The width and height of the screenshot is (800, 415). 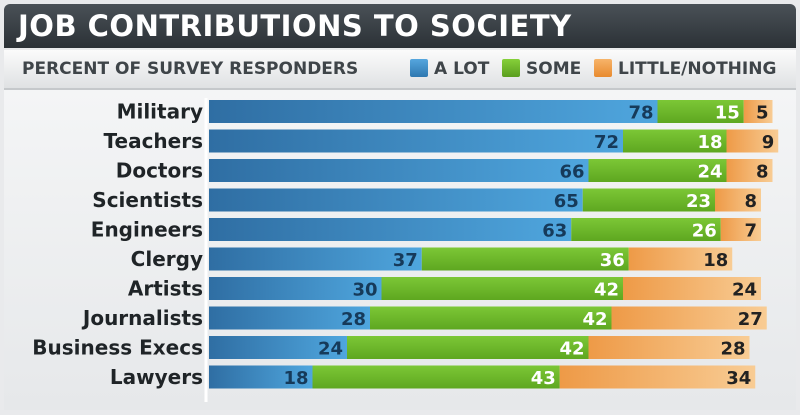 I want to click on bar-clergy-a-lot, so click(x=315, y=259).